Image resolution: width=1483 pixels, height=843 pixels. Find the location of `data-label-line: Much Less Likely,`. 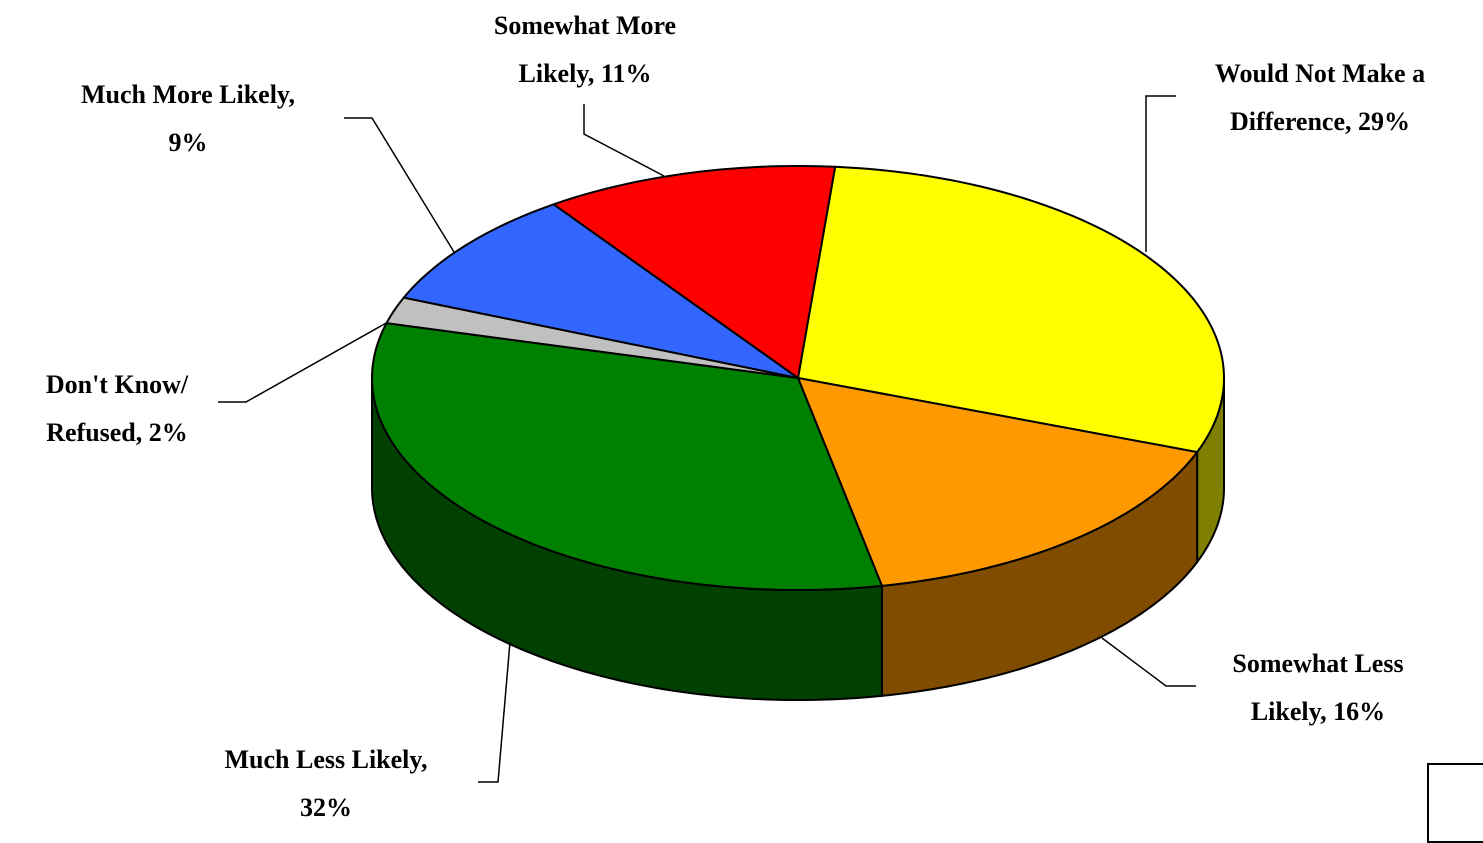

data-label-line: Much Less Likely, is located at coordinates (326, 759).